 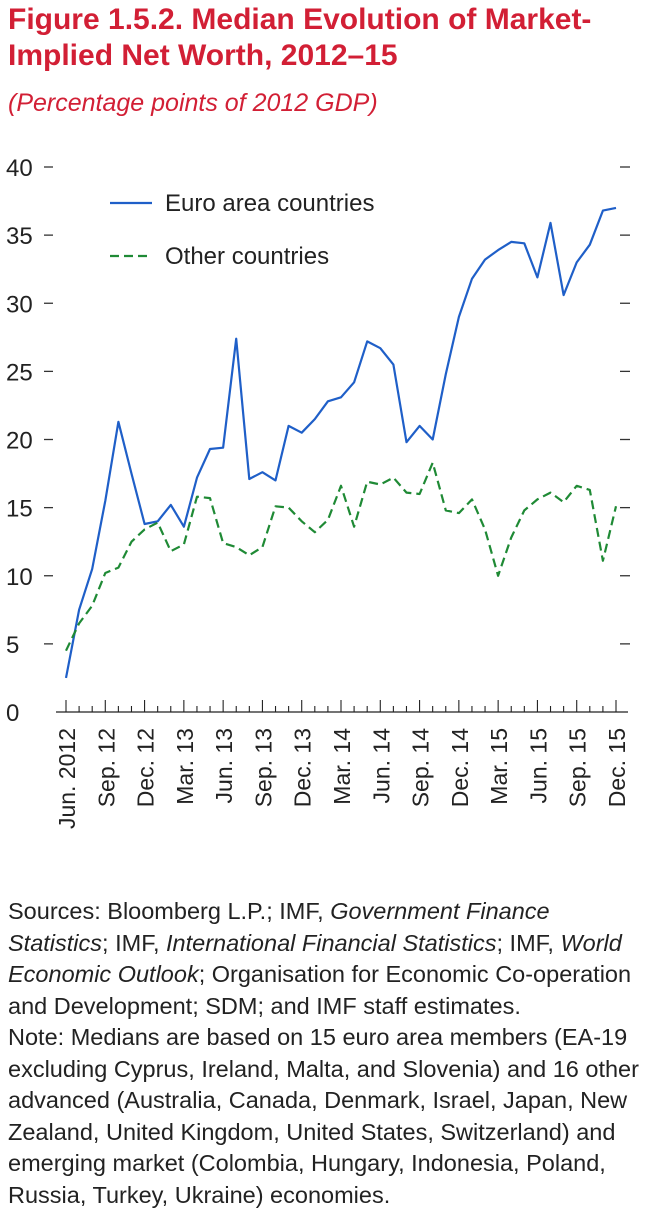 I want to click on y-tick-label: 20, so click(x=19, y=441).